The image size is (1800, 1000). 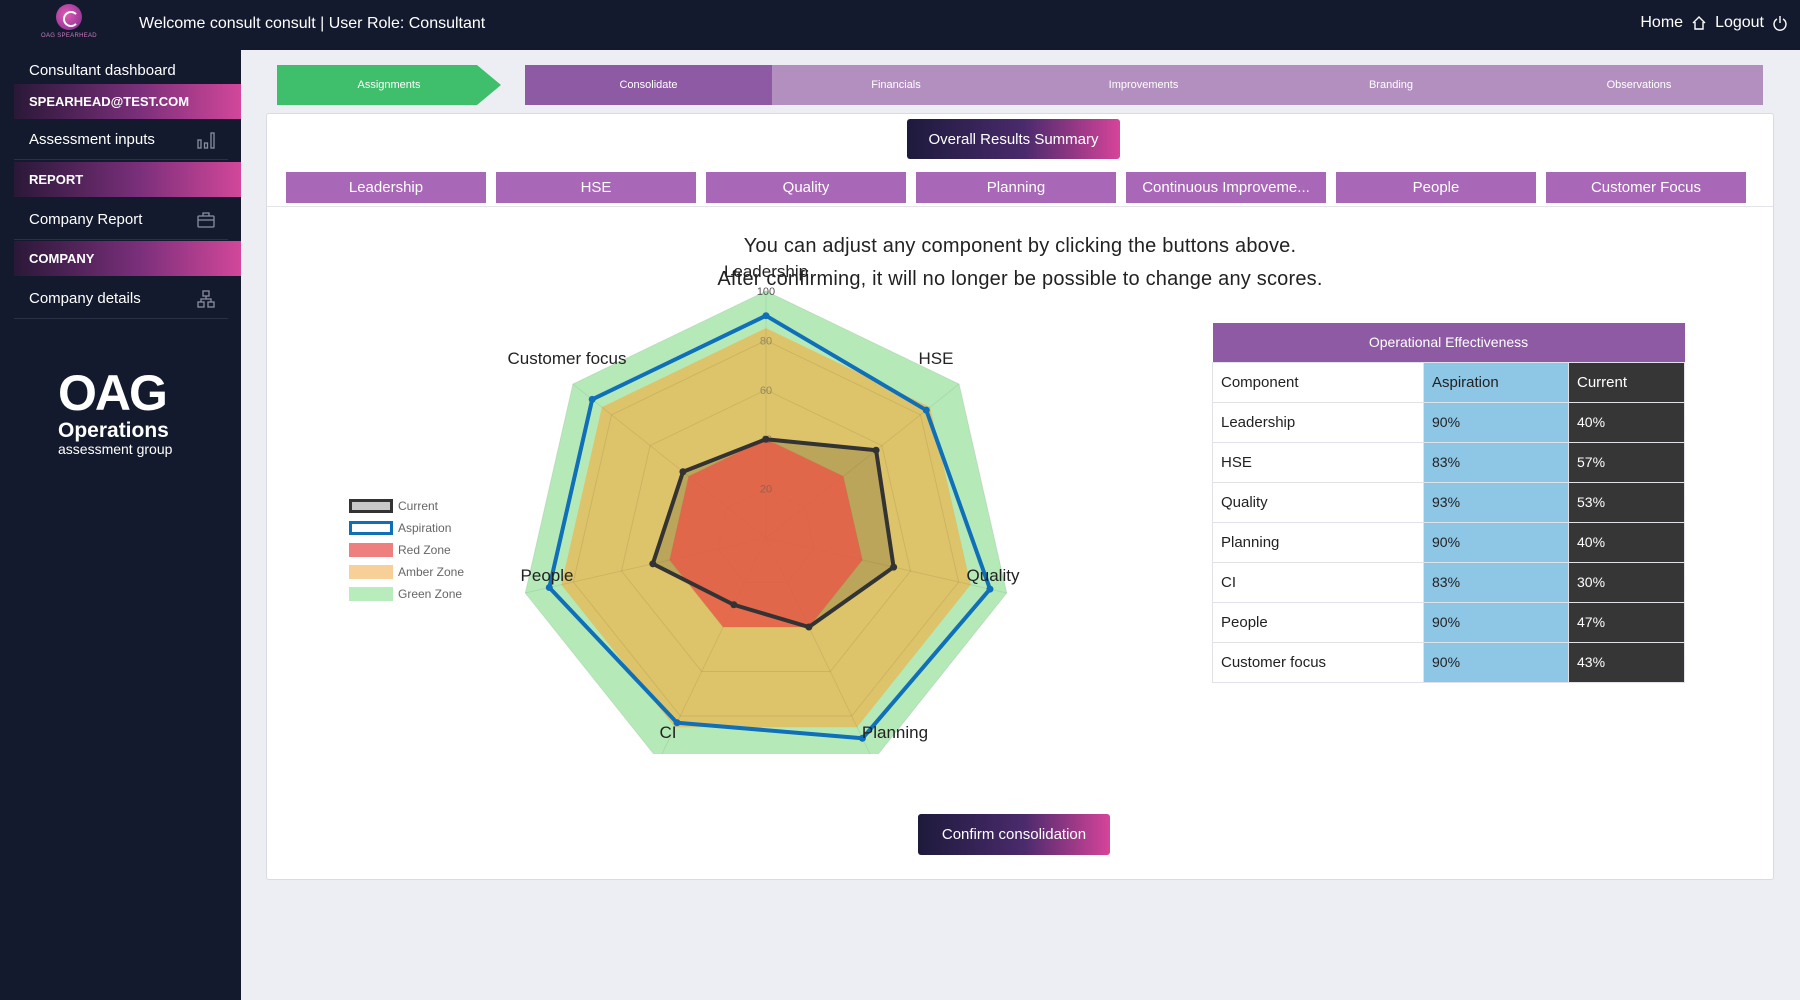 I want to click on sidebar-item-label: Assessment inputs, so click(x=92, y=139).